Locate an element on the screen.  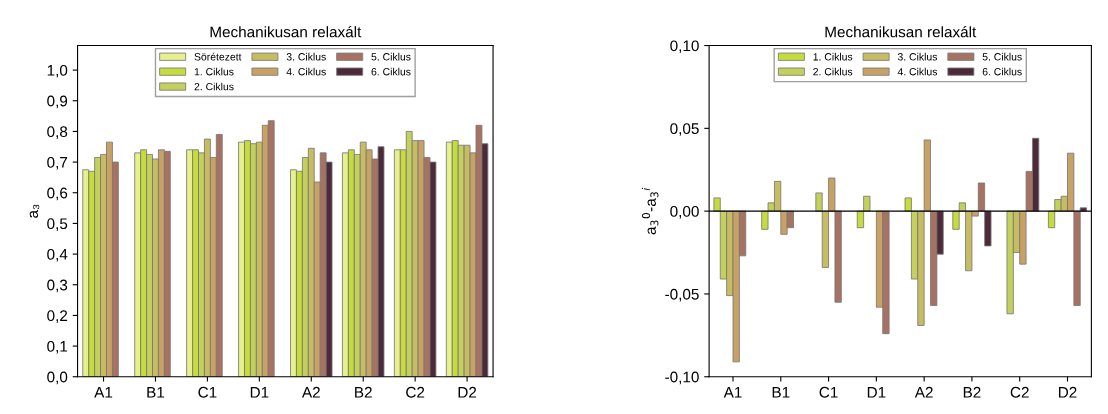
y-tick-label: 0,5 is located at coordinates (57, 224).